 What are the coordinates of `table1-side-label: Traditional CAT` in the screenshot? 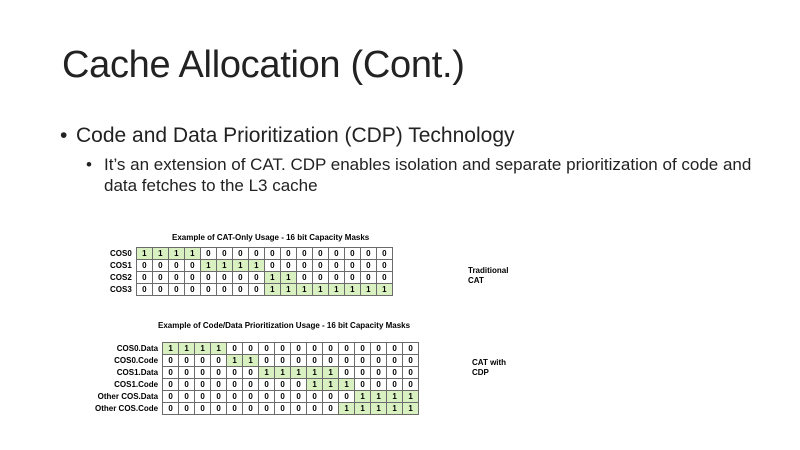 It's located at (488, 276).